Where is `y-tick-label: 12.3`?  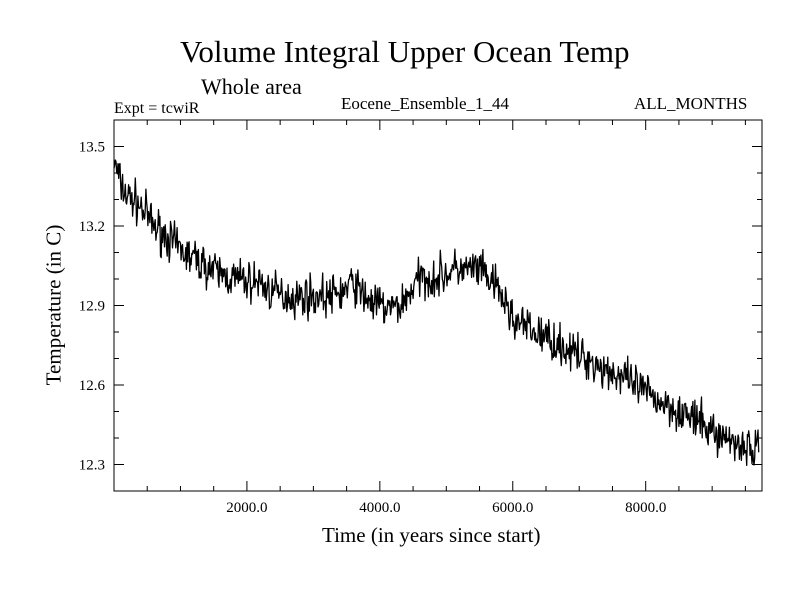 y-tick-label: 12.3 is located at coordinates (92, 466).